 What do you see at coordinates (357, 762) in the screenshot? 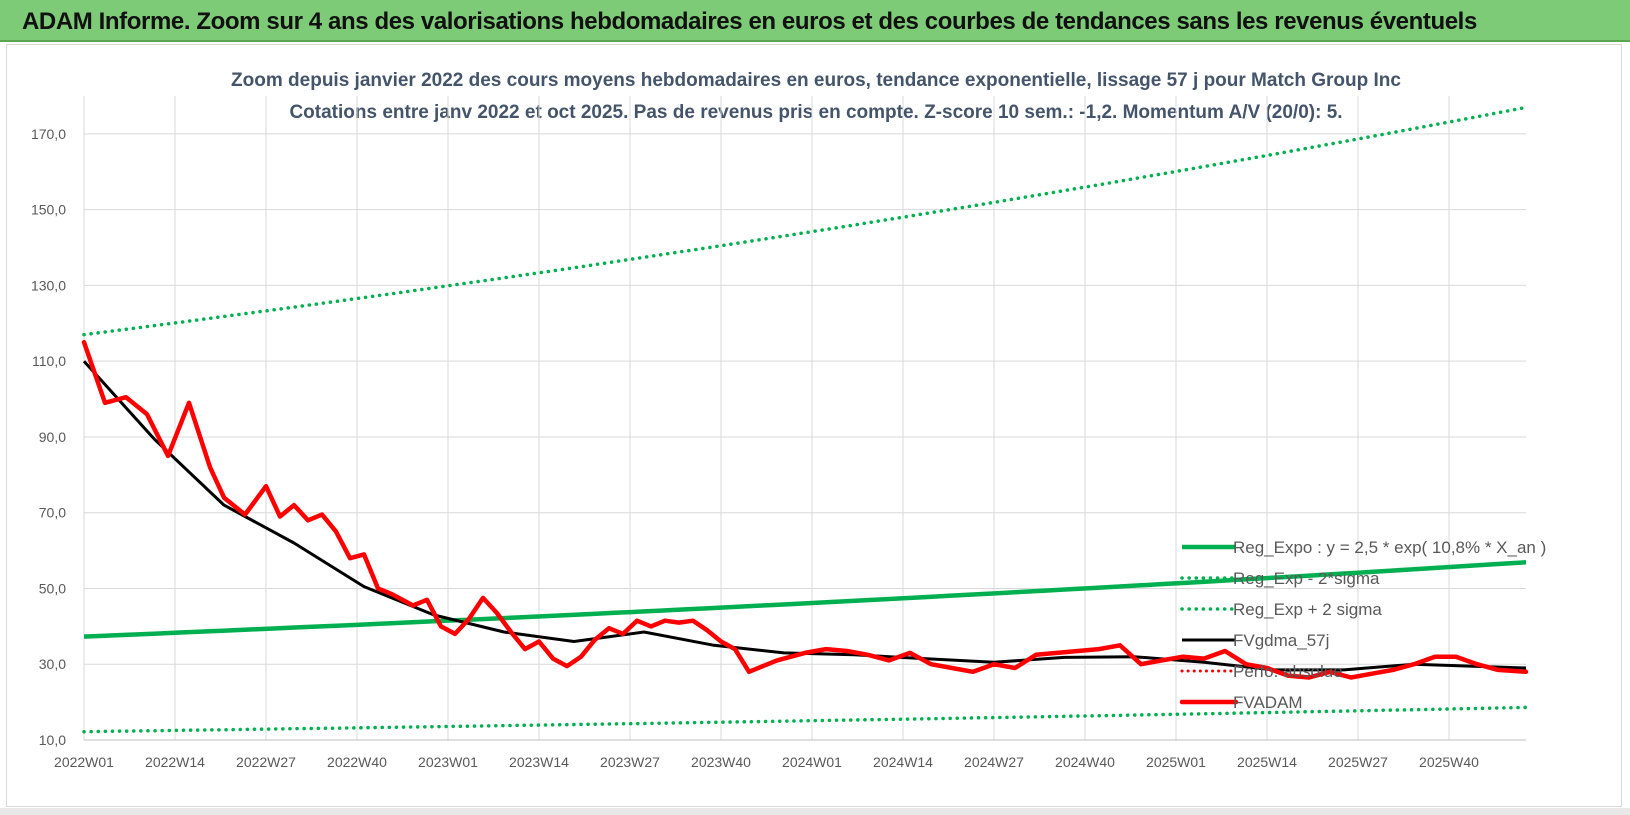
I see `x-tick-label: 2022W40` at bounding box center [357, 762].